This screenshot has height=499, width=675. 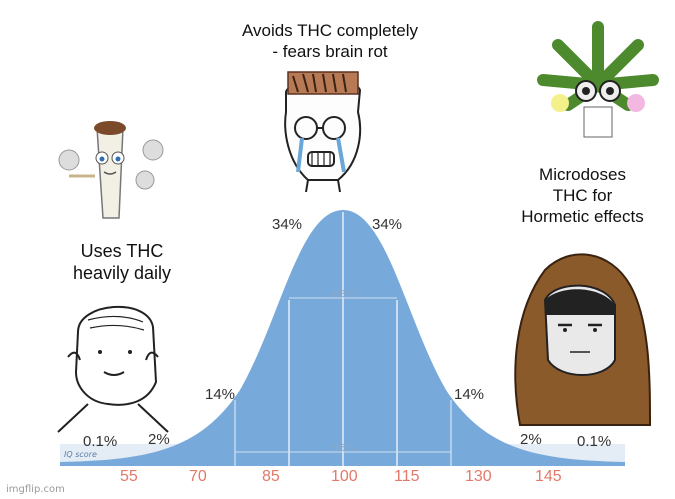 I want to click on caption-right: Microdoses THC for Hormetic effects, so click(x=582, y=195).